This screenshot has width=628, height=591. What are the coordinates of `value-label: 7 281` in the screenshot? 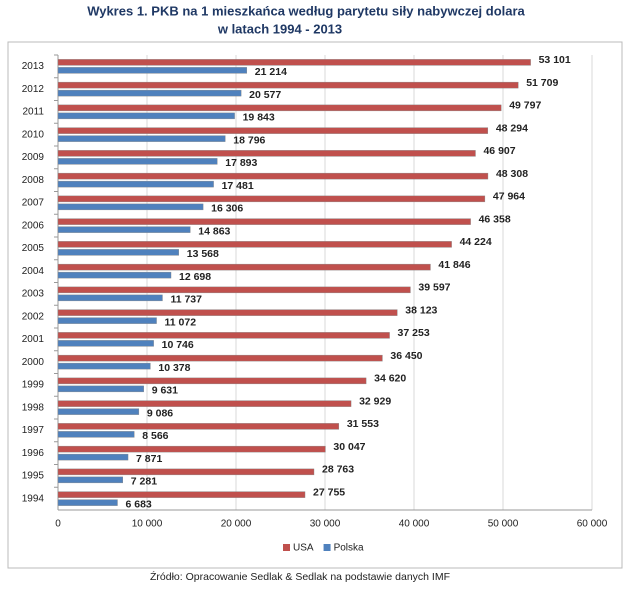 It's located at (144, 482).